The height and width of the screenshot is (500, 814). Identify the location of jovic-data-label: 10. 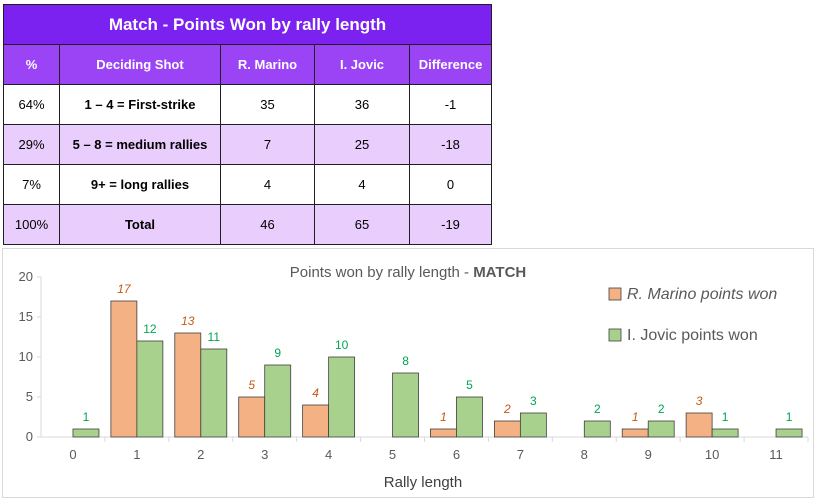
(342, 345).